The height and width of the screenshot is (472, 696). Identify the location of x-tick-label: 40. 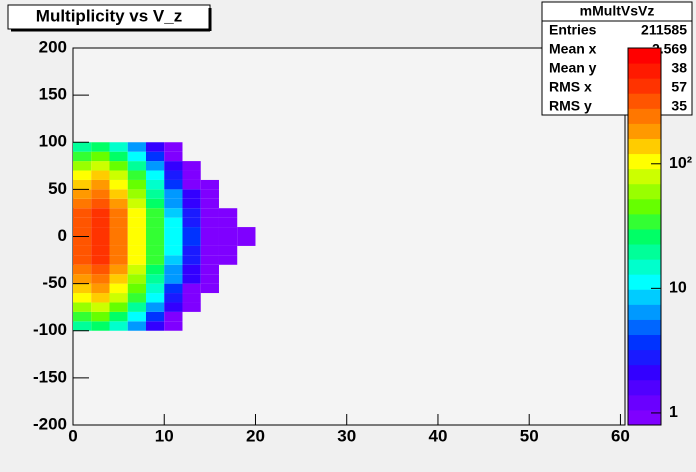
(437, 435).